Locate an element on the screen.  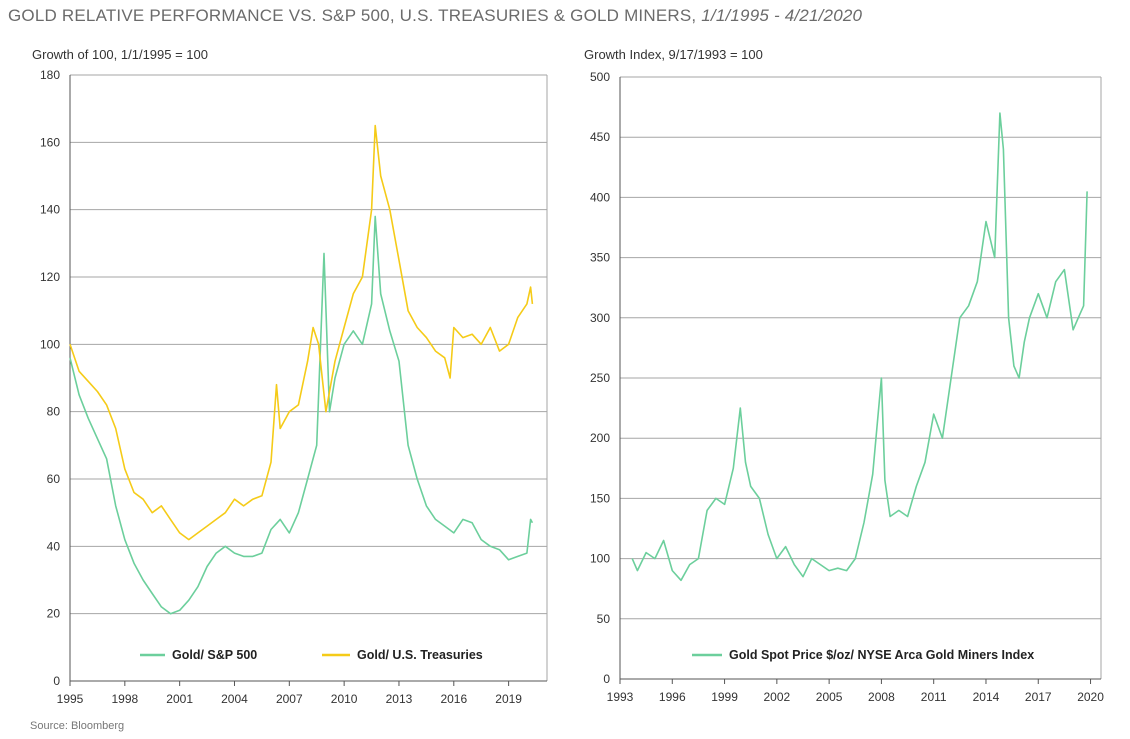
right-xtick-2008: 2008 is located at coordinates (881, 697).